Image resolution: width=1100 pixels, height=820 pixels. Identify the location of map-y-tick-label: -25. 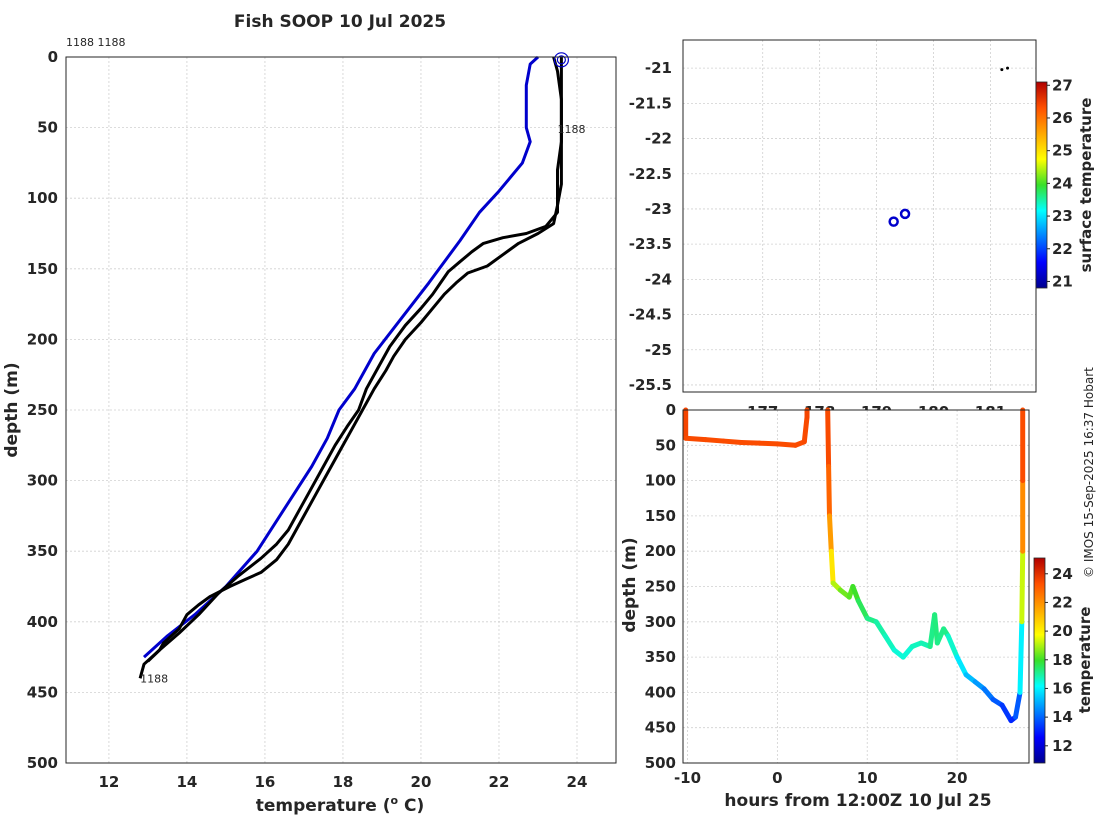
(658, 350).